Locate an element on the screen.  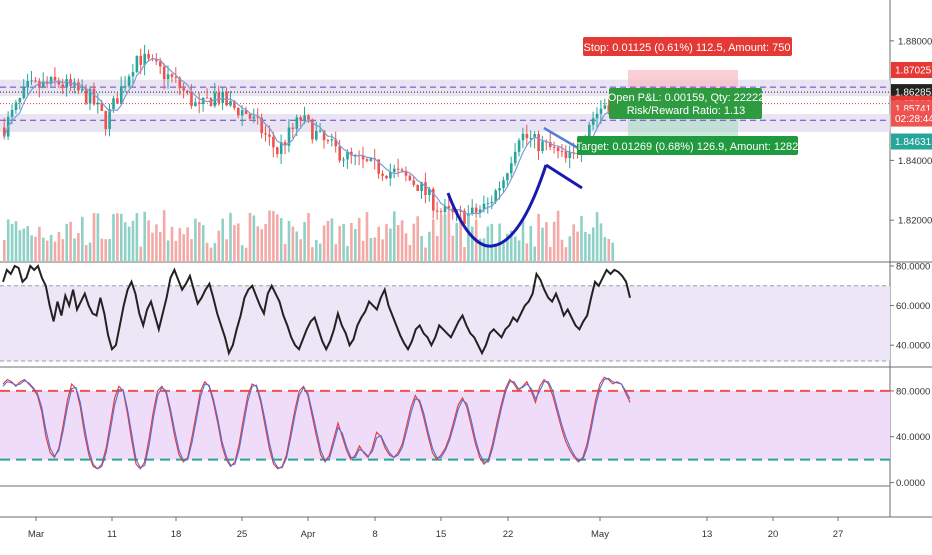
price-tick-label: 1.88000 is located at coordinates (915, 41).